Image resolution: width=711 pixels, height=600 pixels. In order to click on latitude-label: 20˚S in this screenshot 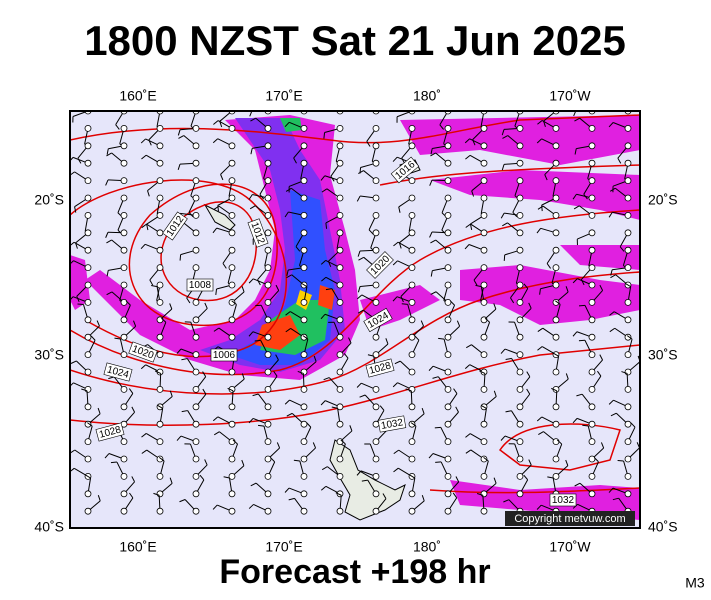, I will do `click(663, 200)`.